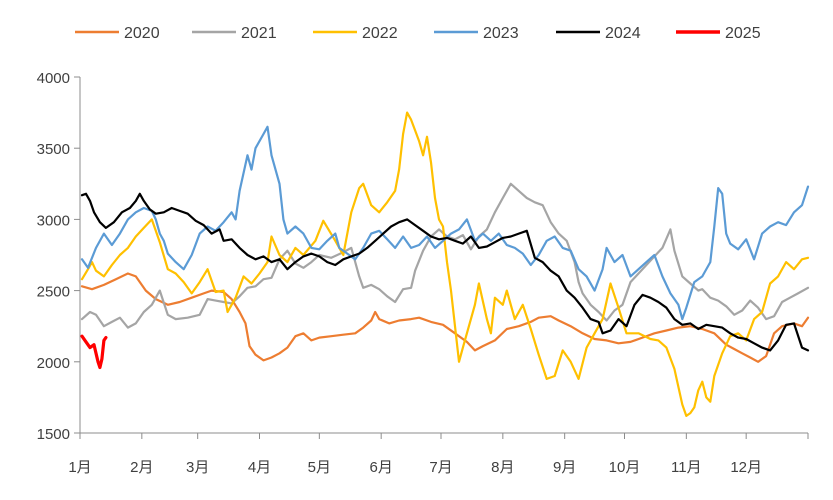  I want to click on legend-label-2022: 2022, so click(380, 33).